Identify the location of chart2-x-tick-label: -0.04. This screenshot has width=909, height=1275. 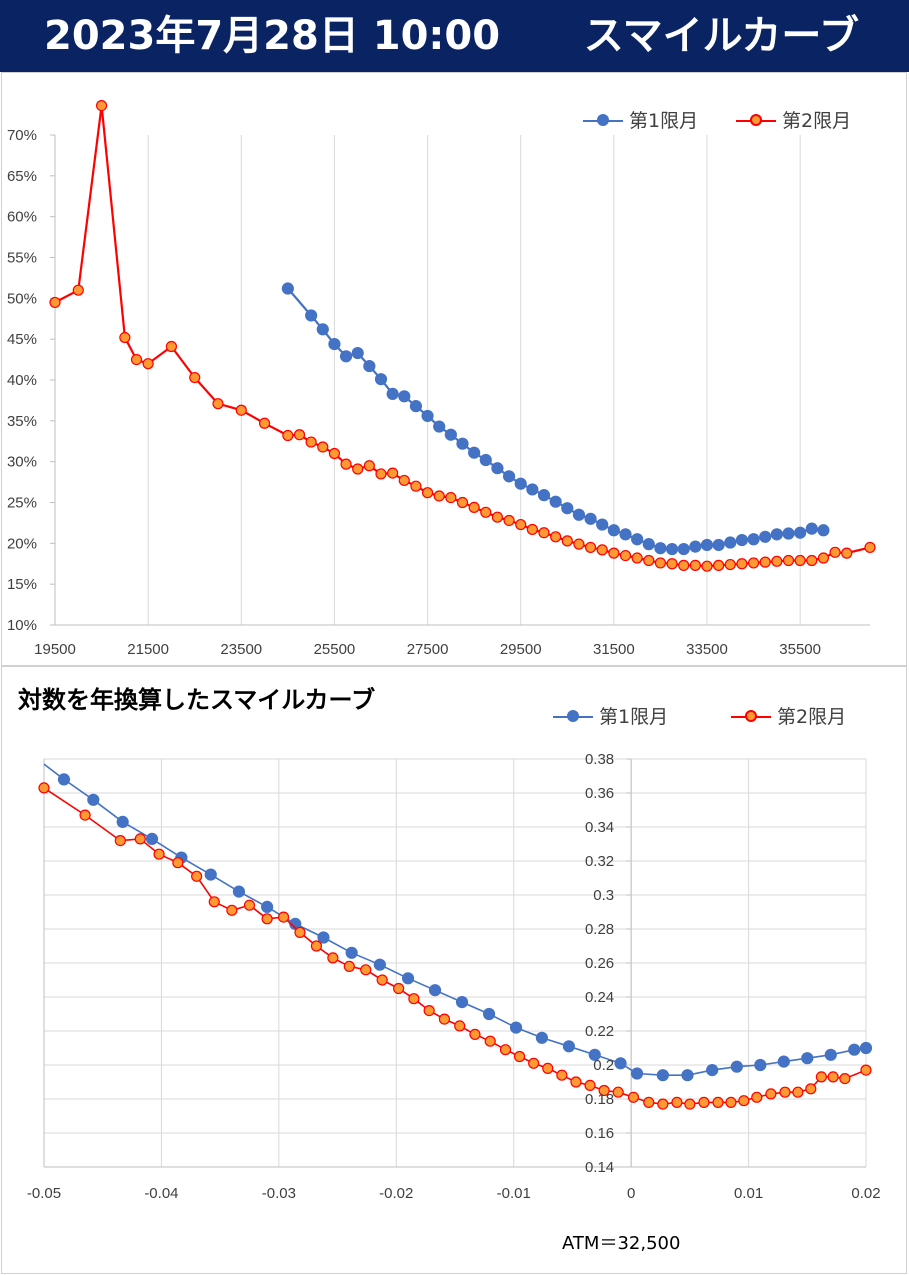
(161, 1193).